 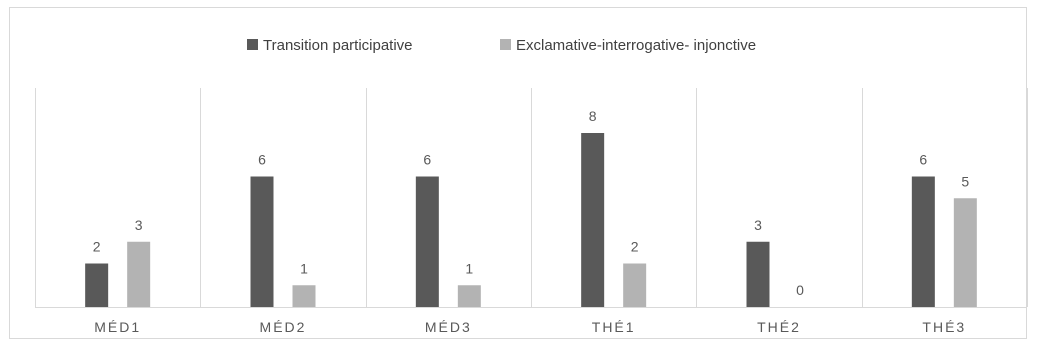 What do you see at coordinates (965, 252) in the screenshot?
I see `bar-thé3-series-2` at bounding box center [965, 252].